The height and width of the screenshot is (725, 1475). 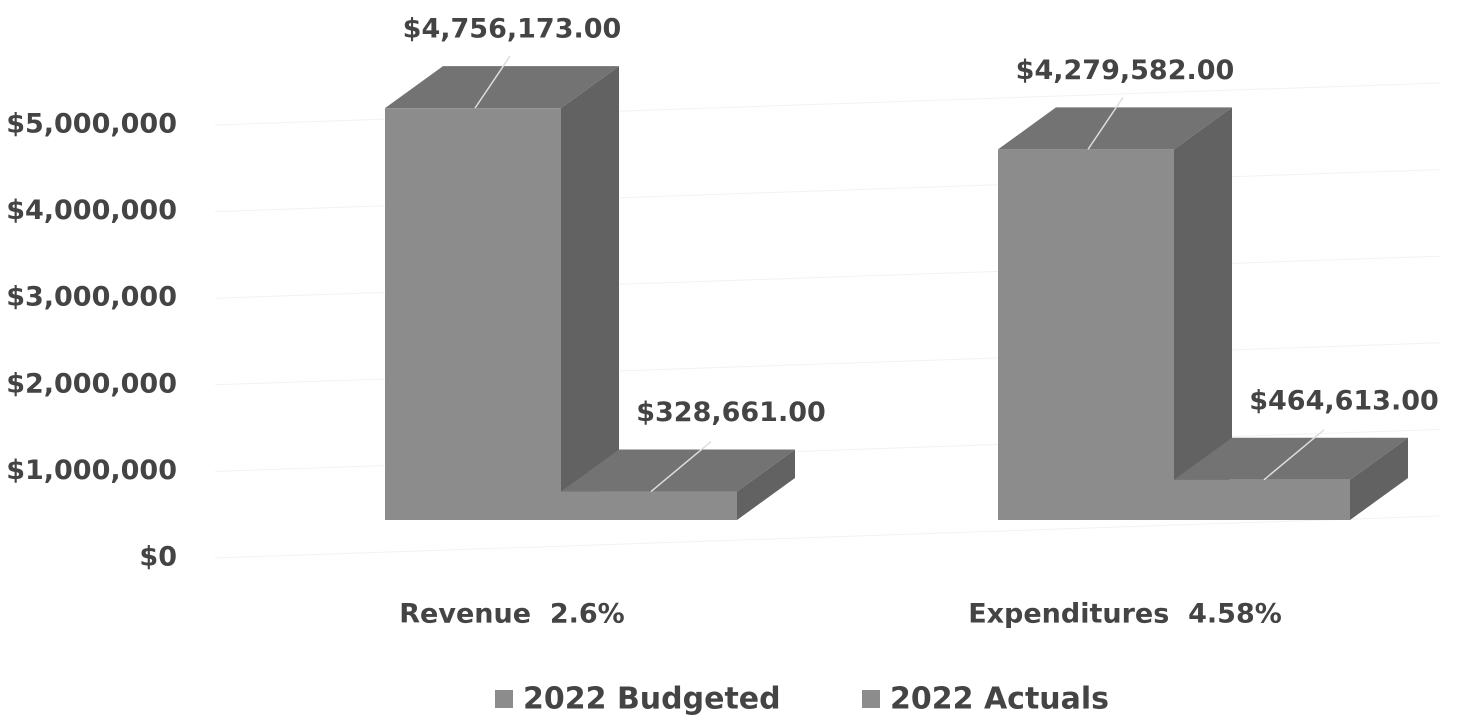 What do you see at coordinates (91, 470) in the screenshot?
I see `y-tick-label: $1,000,000` at bounding box center [91, 470].